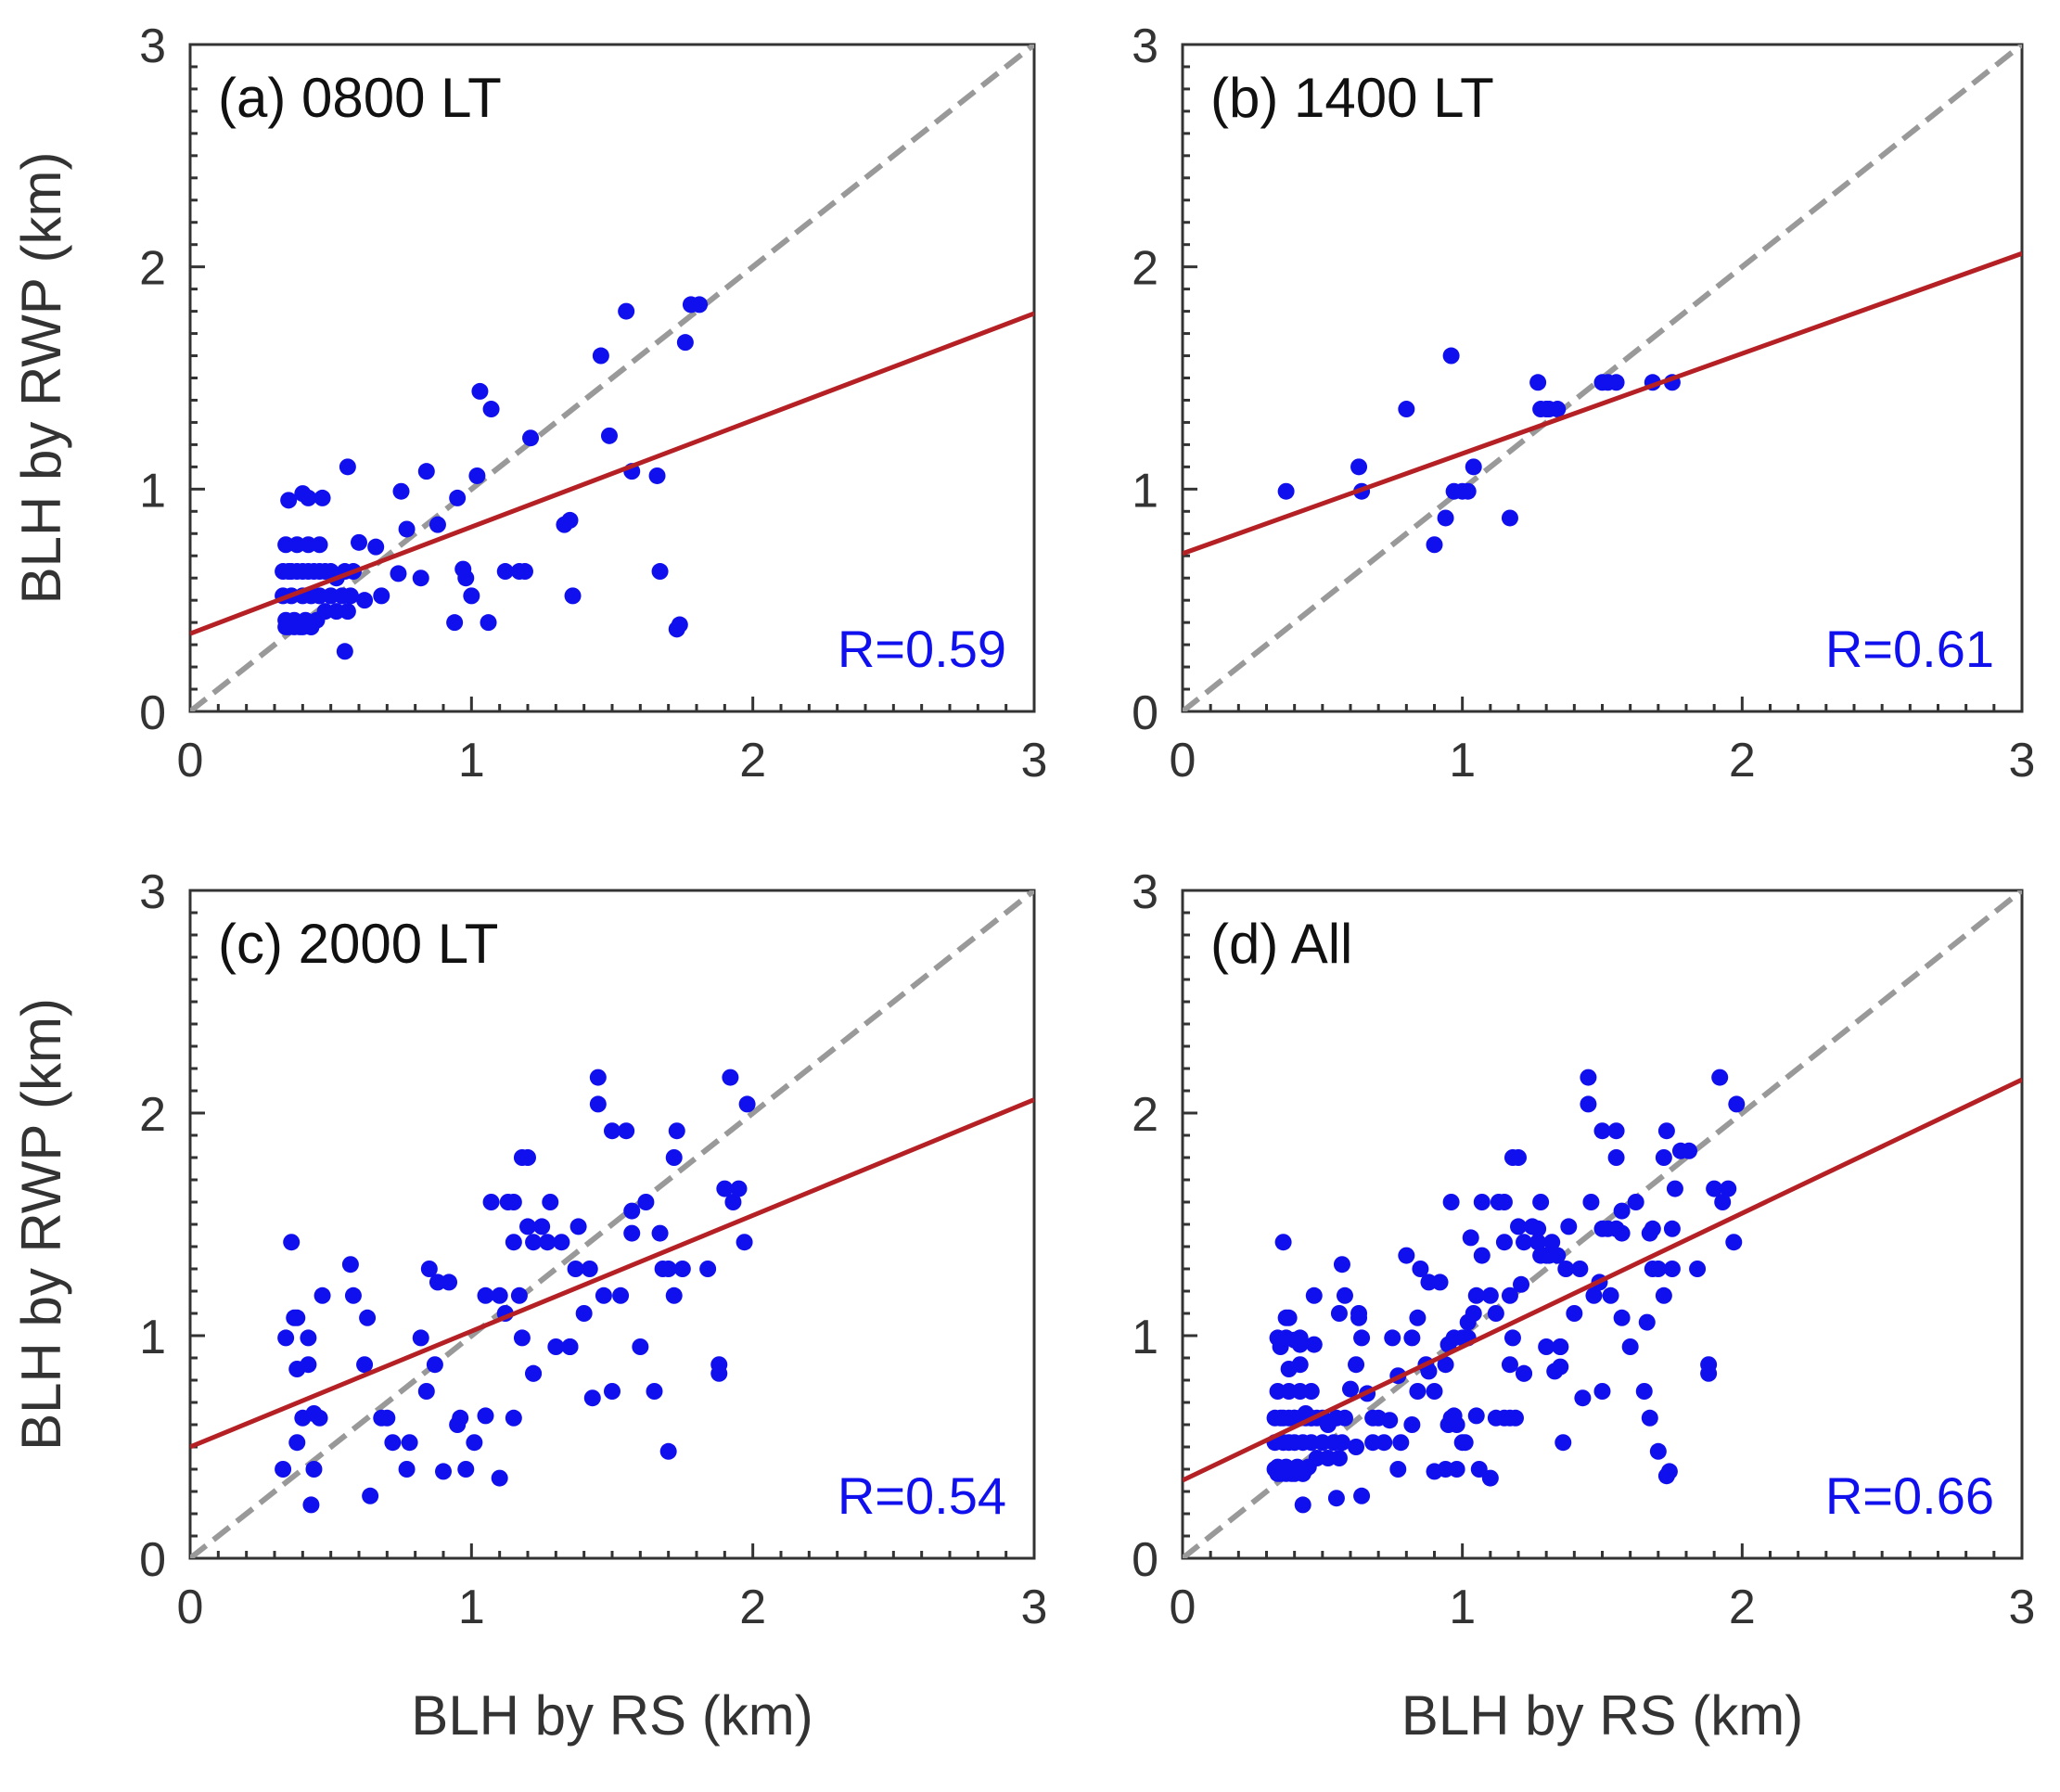  Describe the element at coordinates (1602, 1280) in the screenshot. I see `regression-line` at that location.